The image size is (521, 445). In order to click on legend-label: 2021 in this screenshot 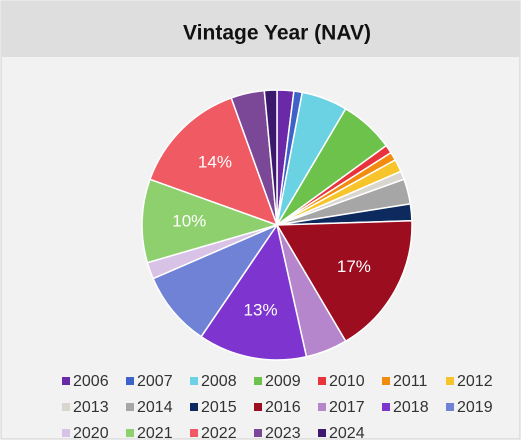, I will do `click(155, 432)`.